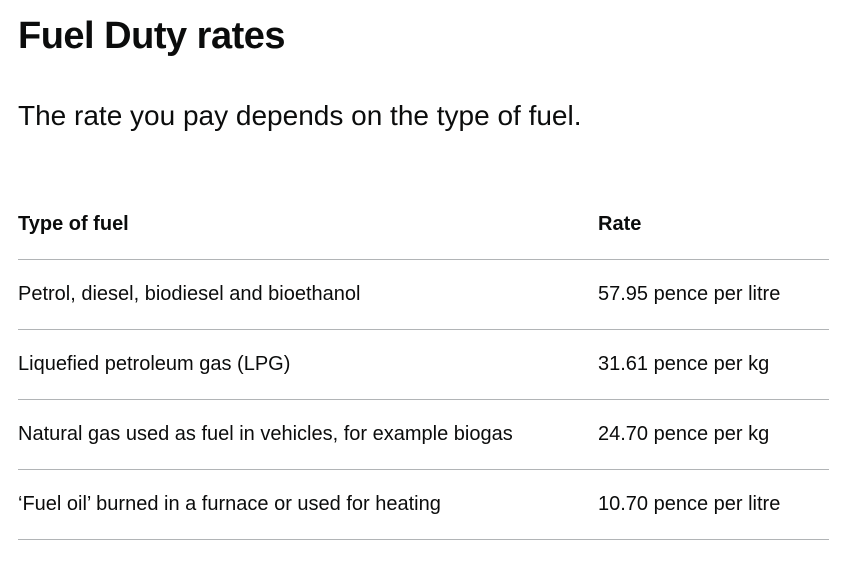  I want to click on rate-cell: 31.61 pence per kg, so click(713, 364).